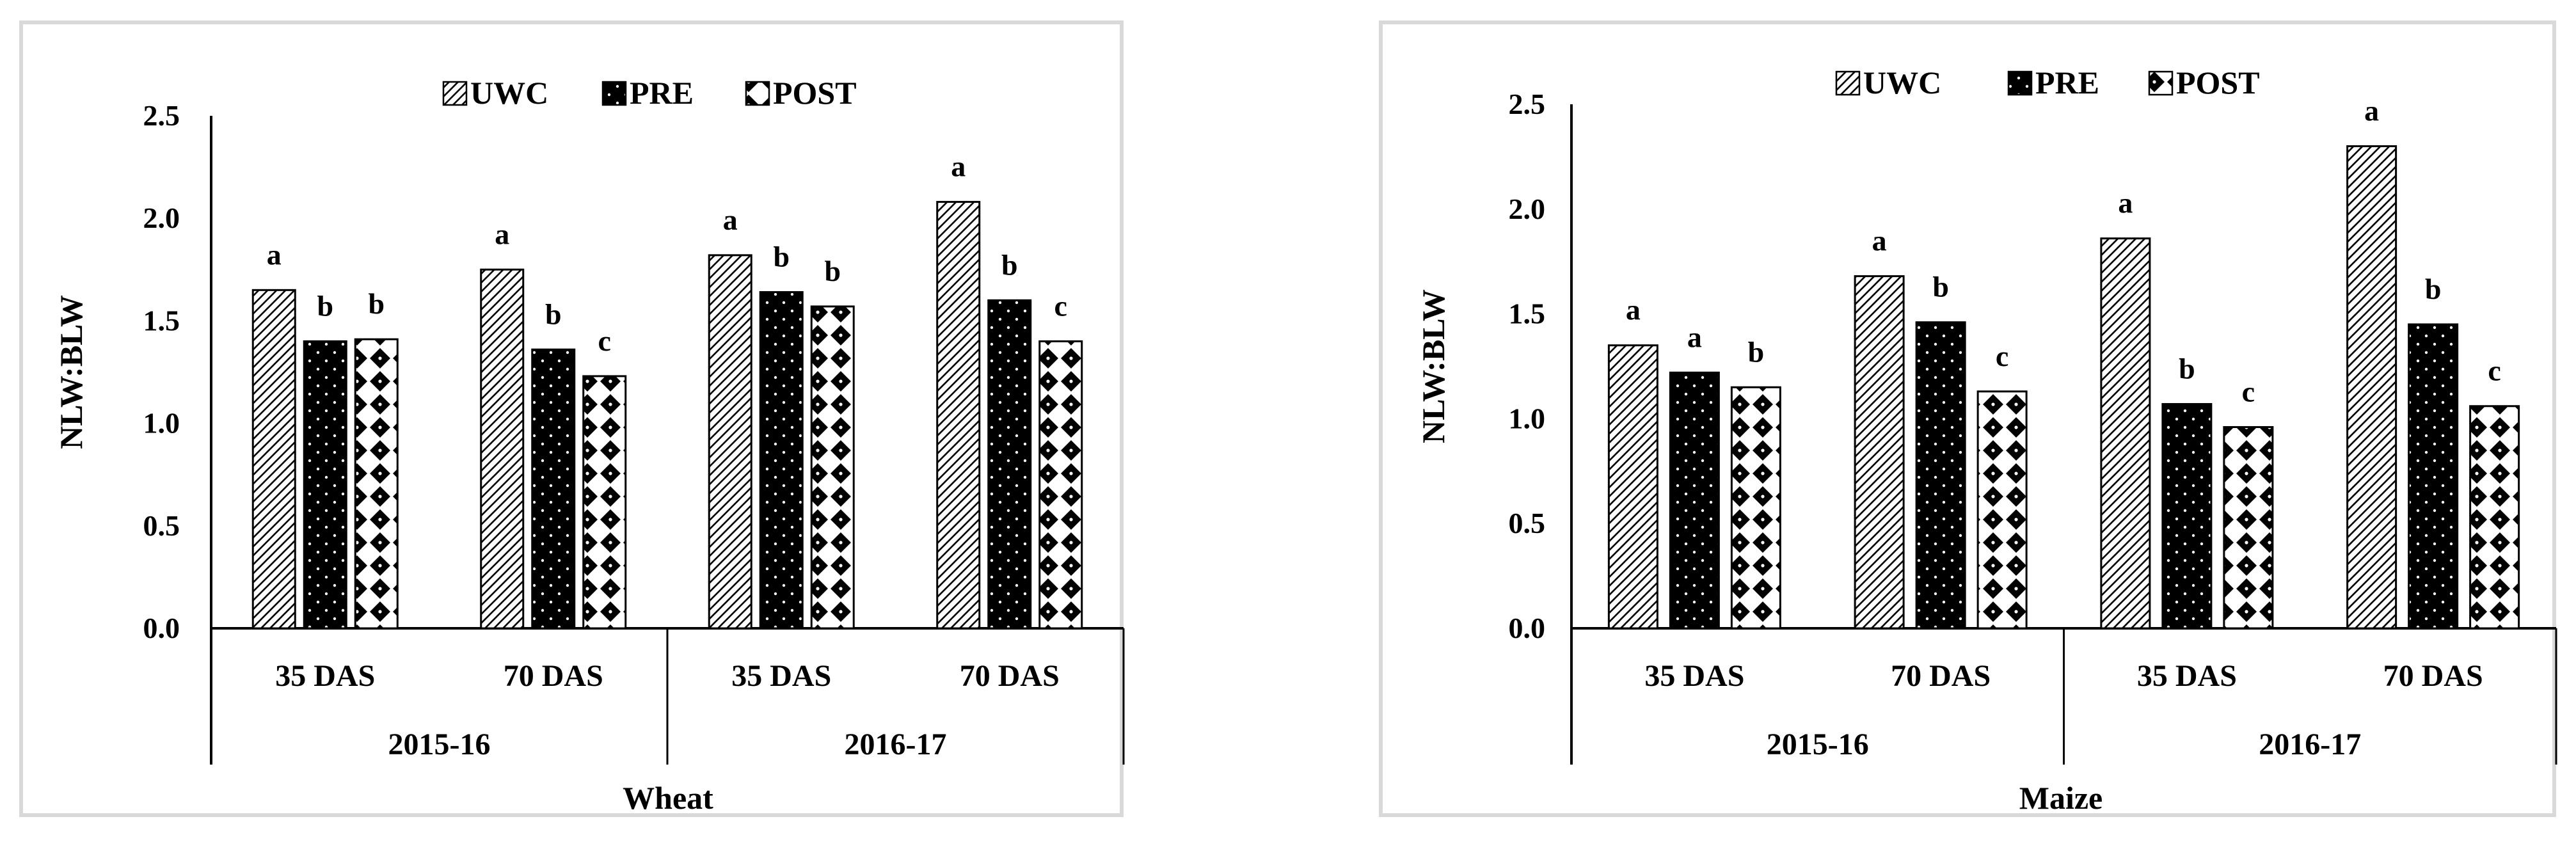  Describe the element at coordinates (668, 798) in the screenshot. I see `x-axis-label: Wheat` at that location.